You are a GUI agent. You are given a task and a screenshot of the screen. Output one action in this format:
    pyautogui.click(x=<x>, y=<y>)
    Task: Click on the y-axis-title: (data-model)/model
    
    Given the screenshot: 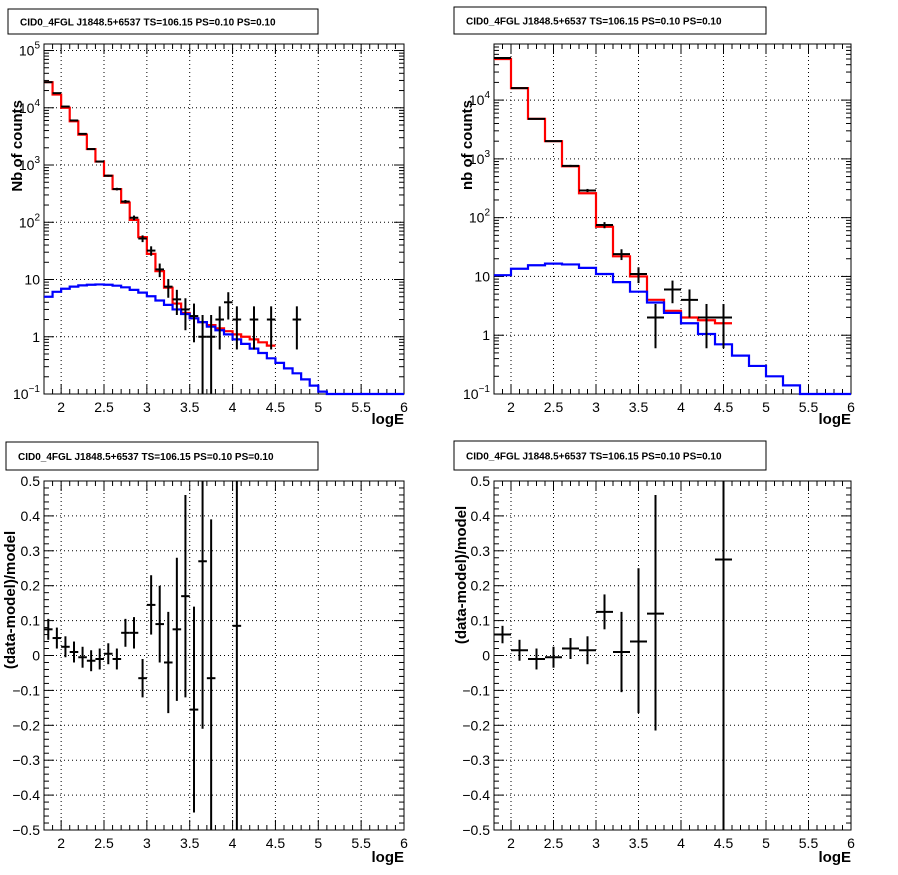 What is the action you would take?
    pyautogui.click(x=461, y=575)
    